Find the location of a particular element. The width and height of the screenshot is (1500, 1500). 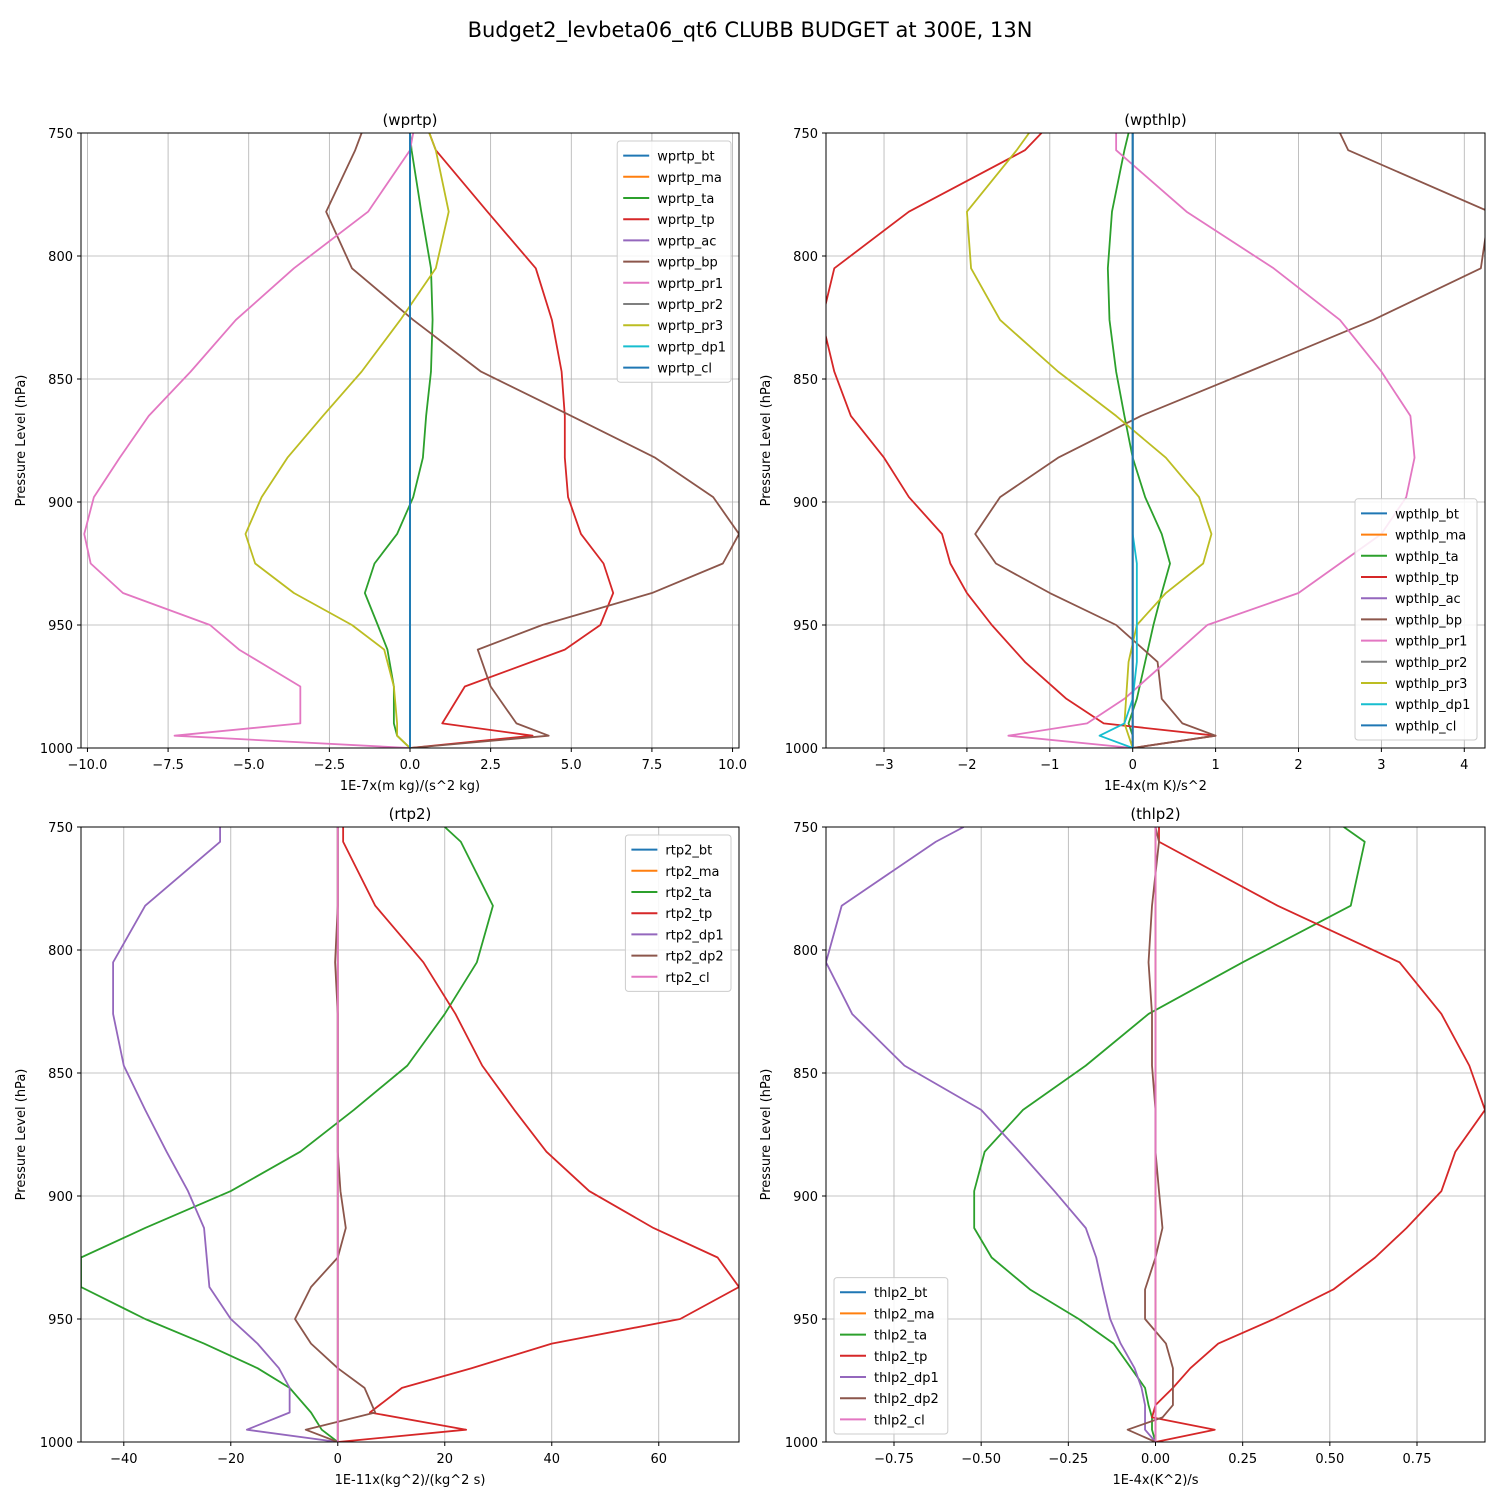

legend-label: rtp2_tp is located at coordinates (688, 914).